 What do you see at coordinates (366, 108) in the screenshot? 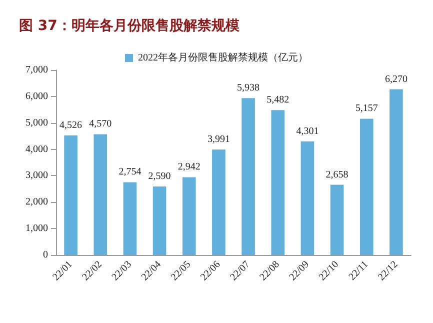
I see `data-label: 5,157` at bounding box center [366, 108].